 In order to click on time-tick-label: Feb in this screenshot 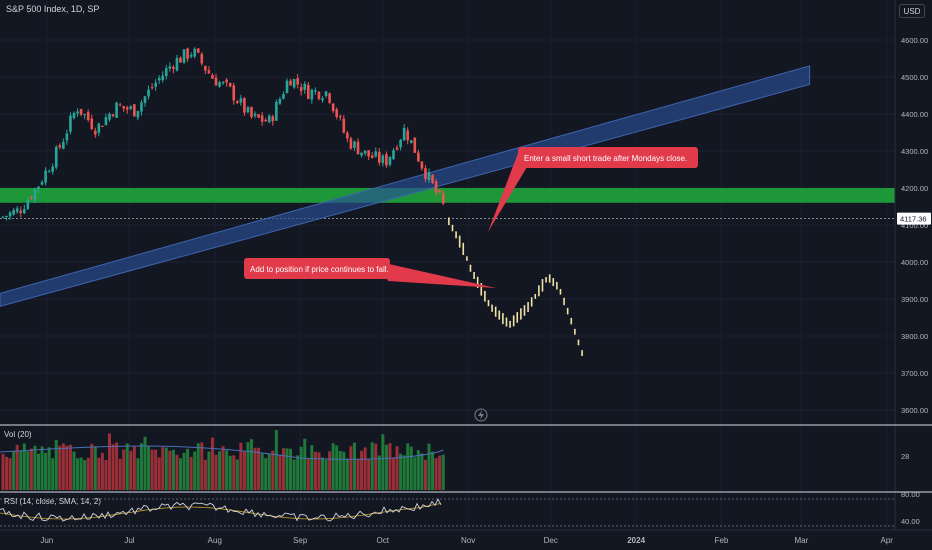, I will do `click(722, 540)`.